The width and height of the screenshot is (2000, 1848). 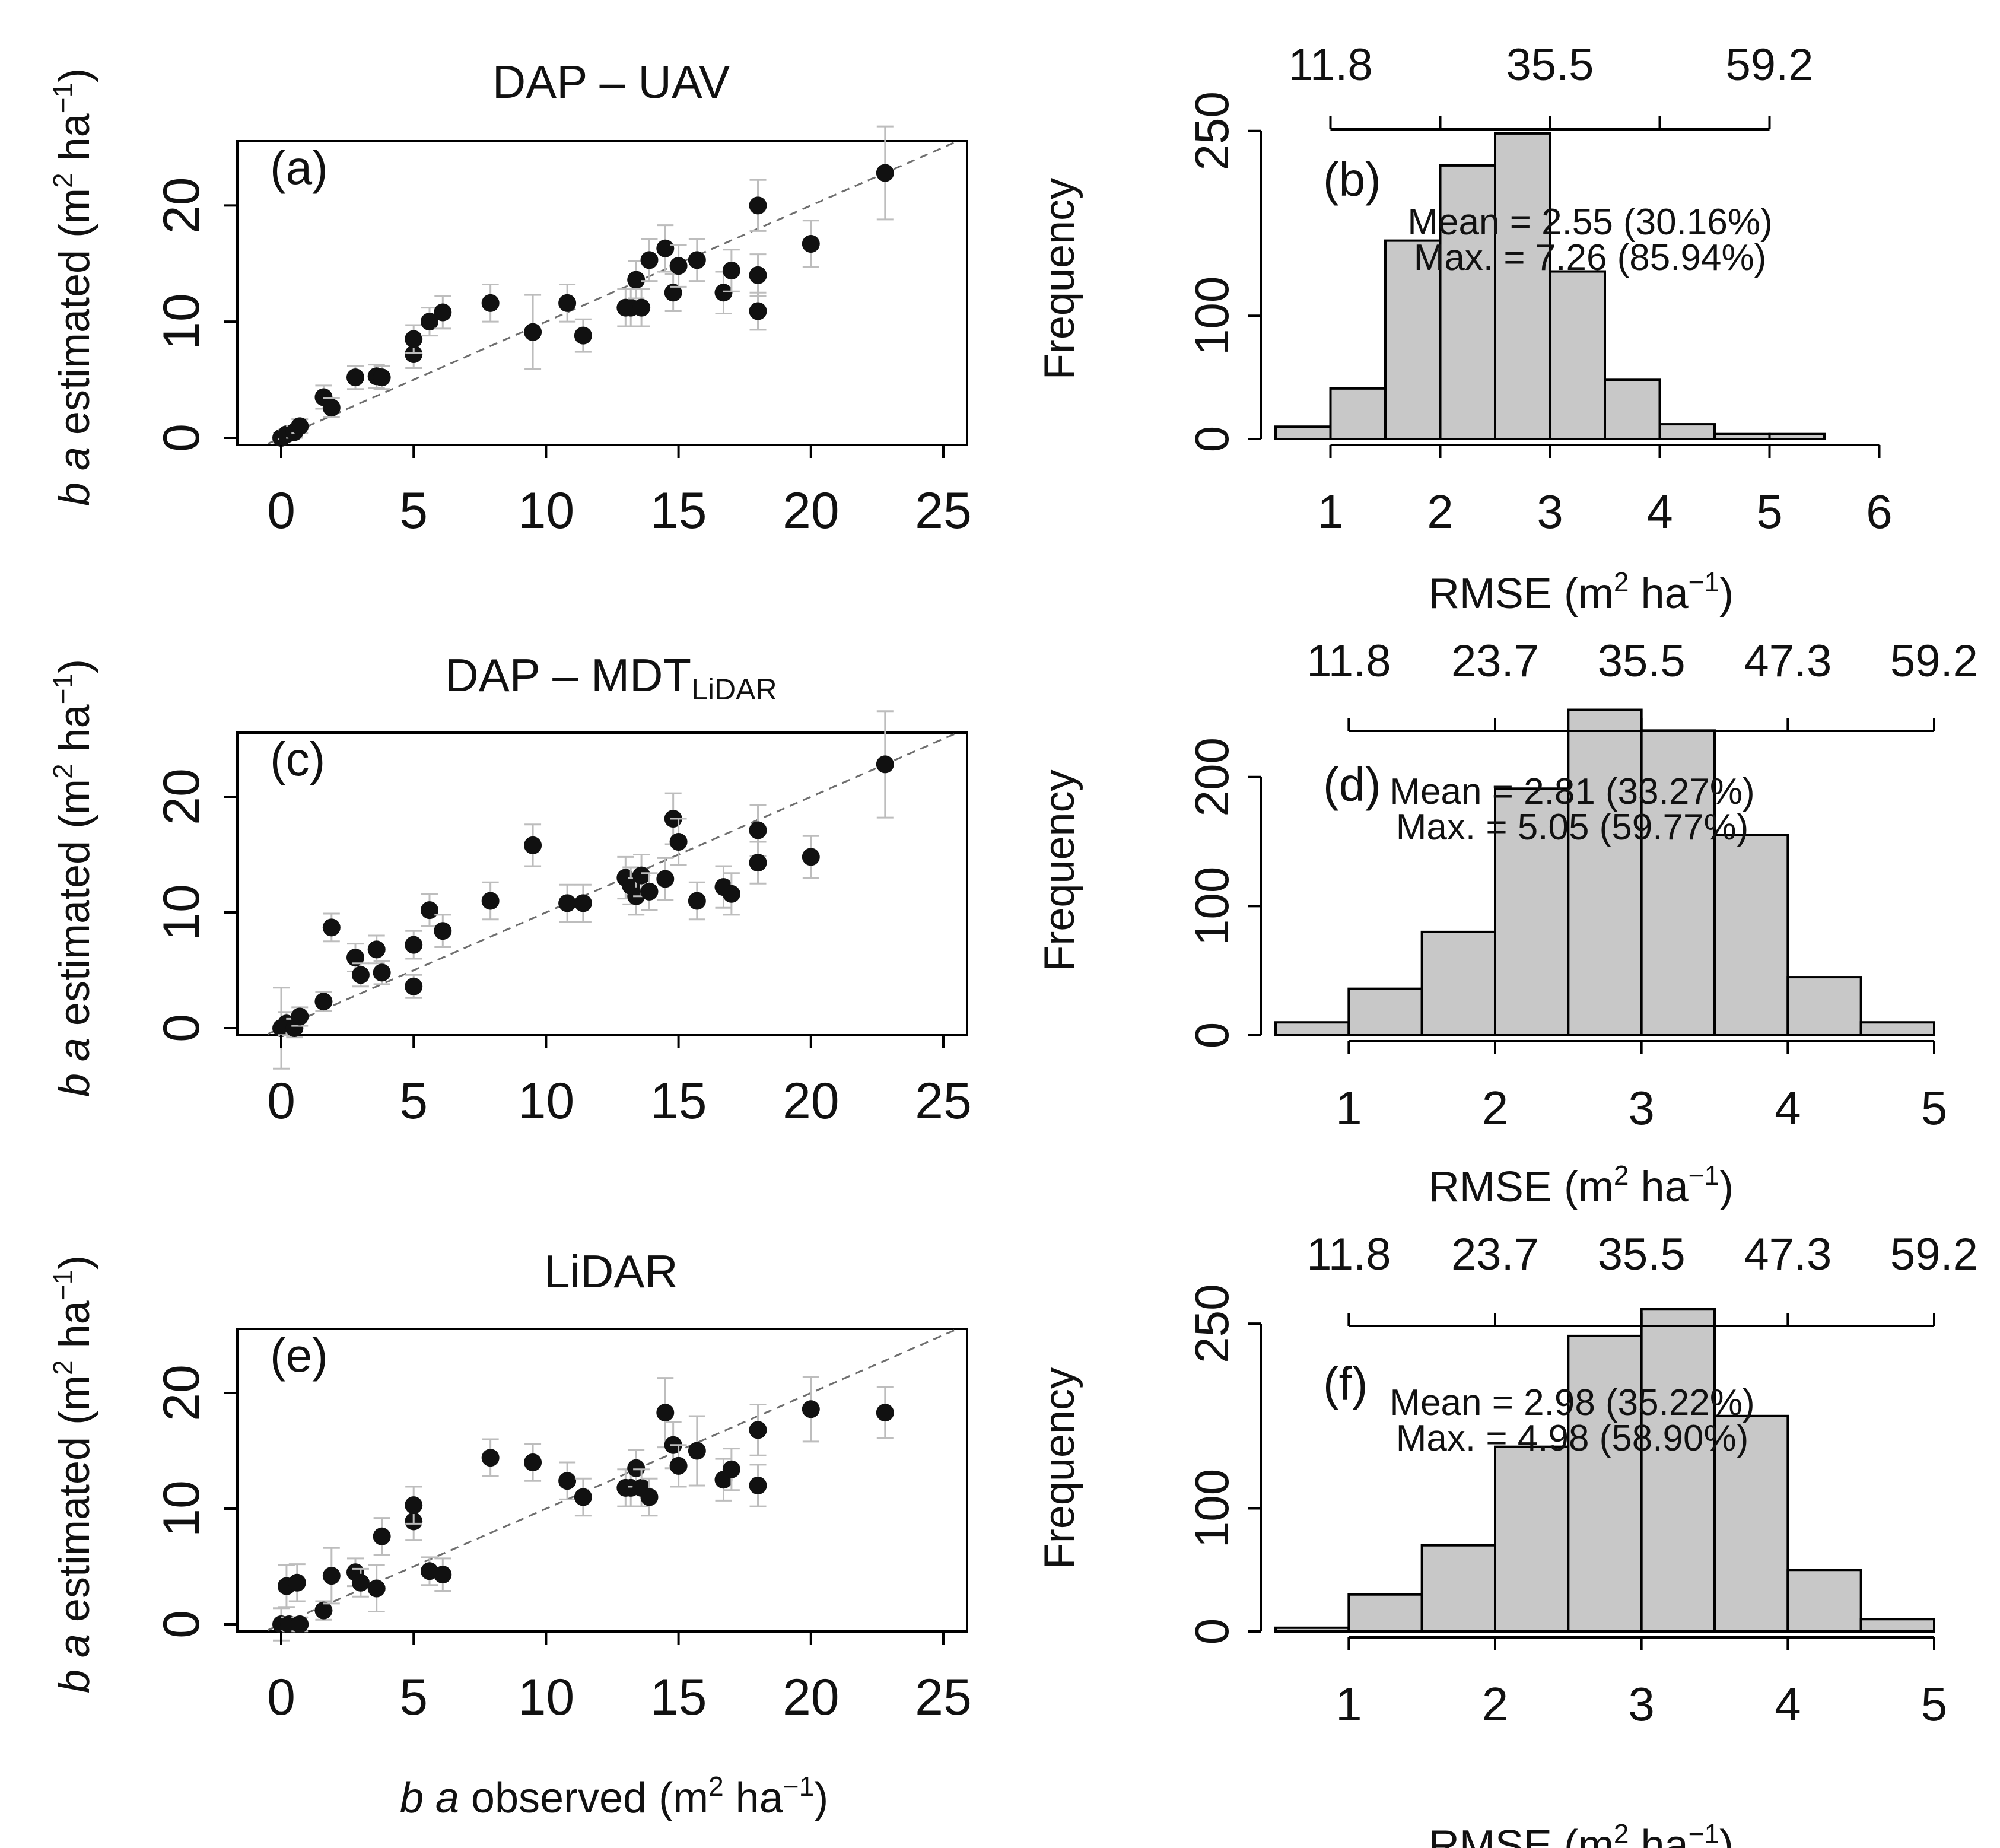 I want to click on panel-title: LiDAR, so click(x=611, y=1271).